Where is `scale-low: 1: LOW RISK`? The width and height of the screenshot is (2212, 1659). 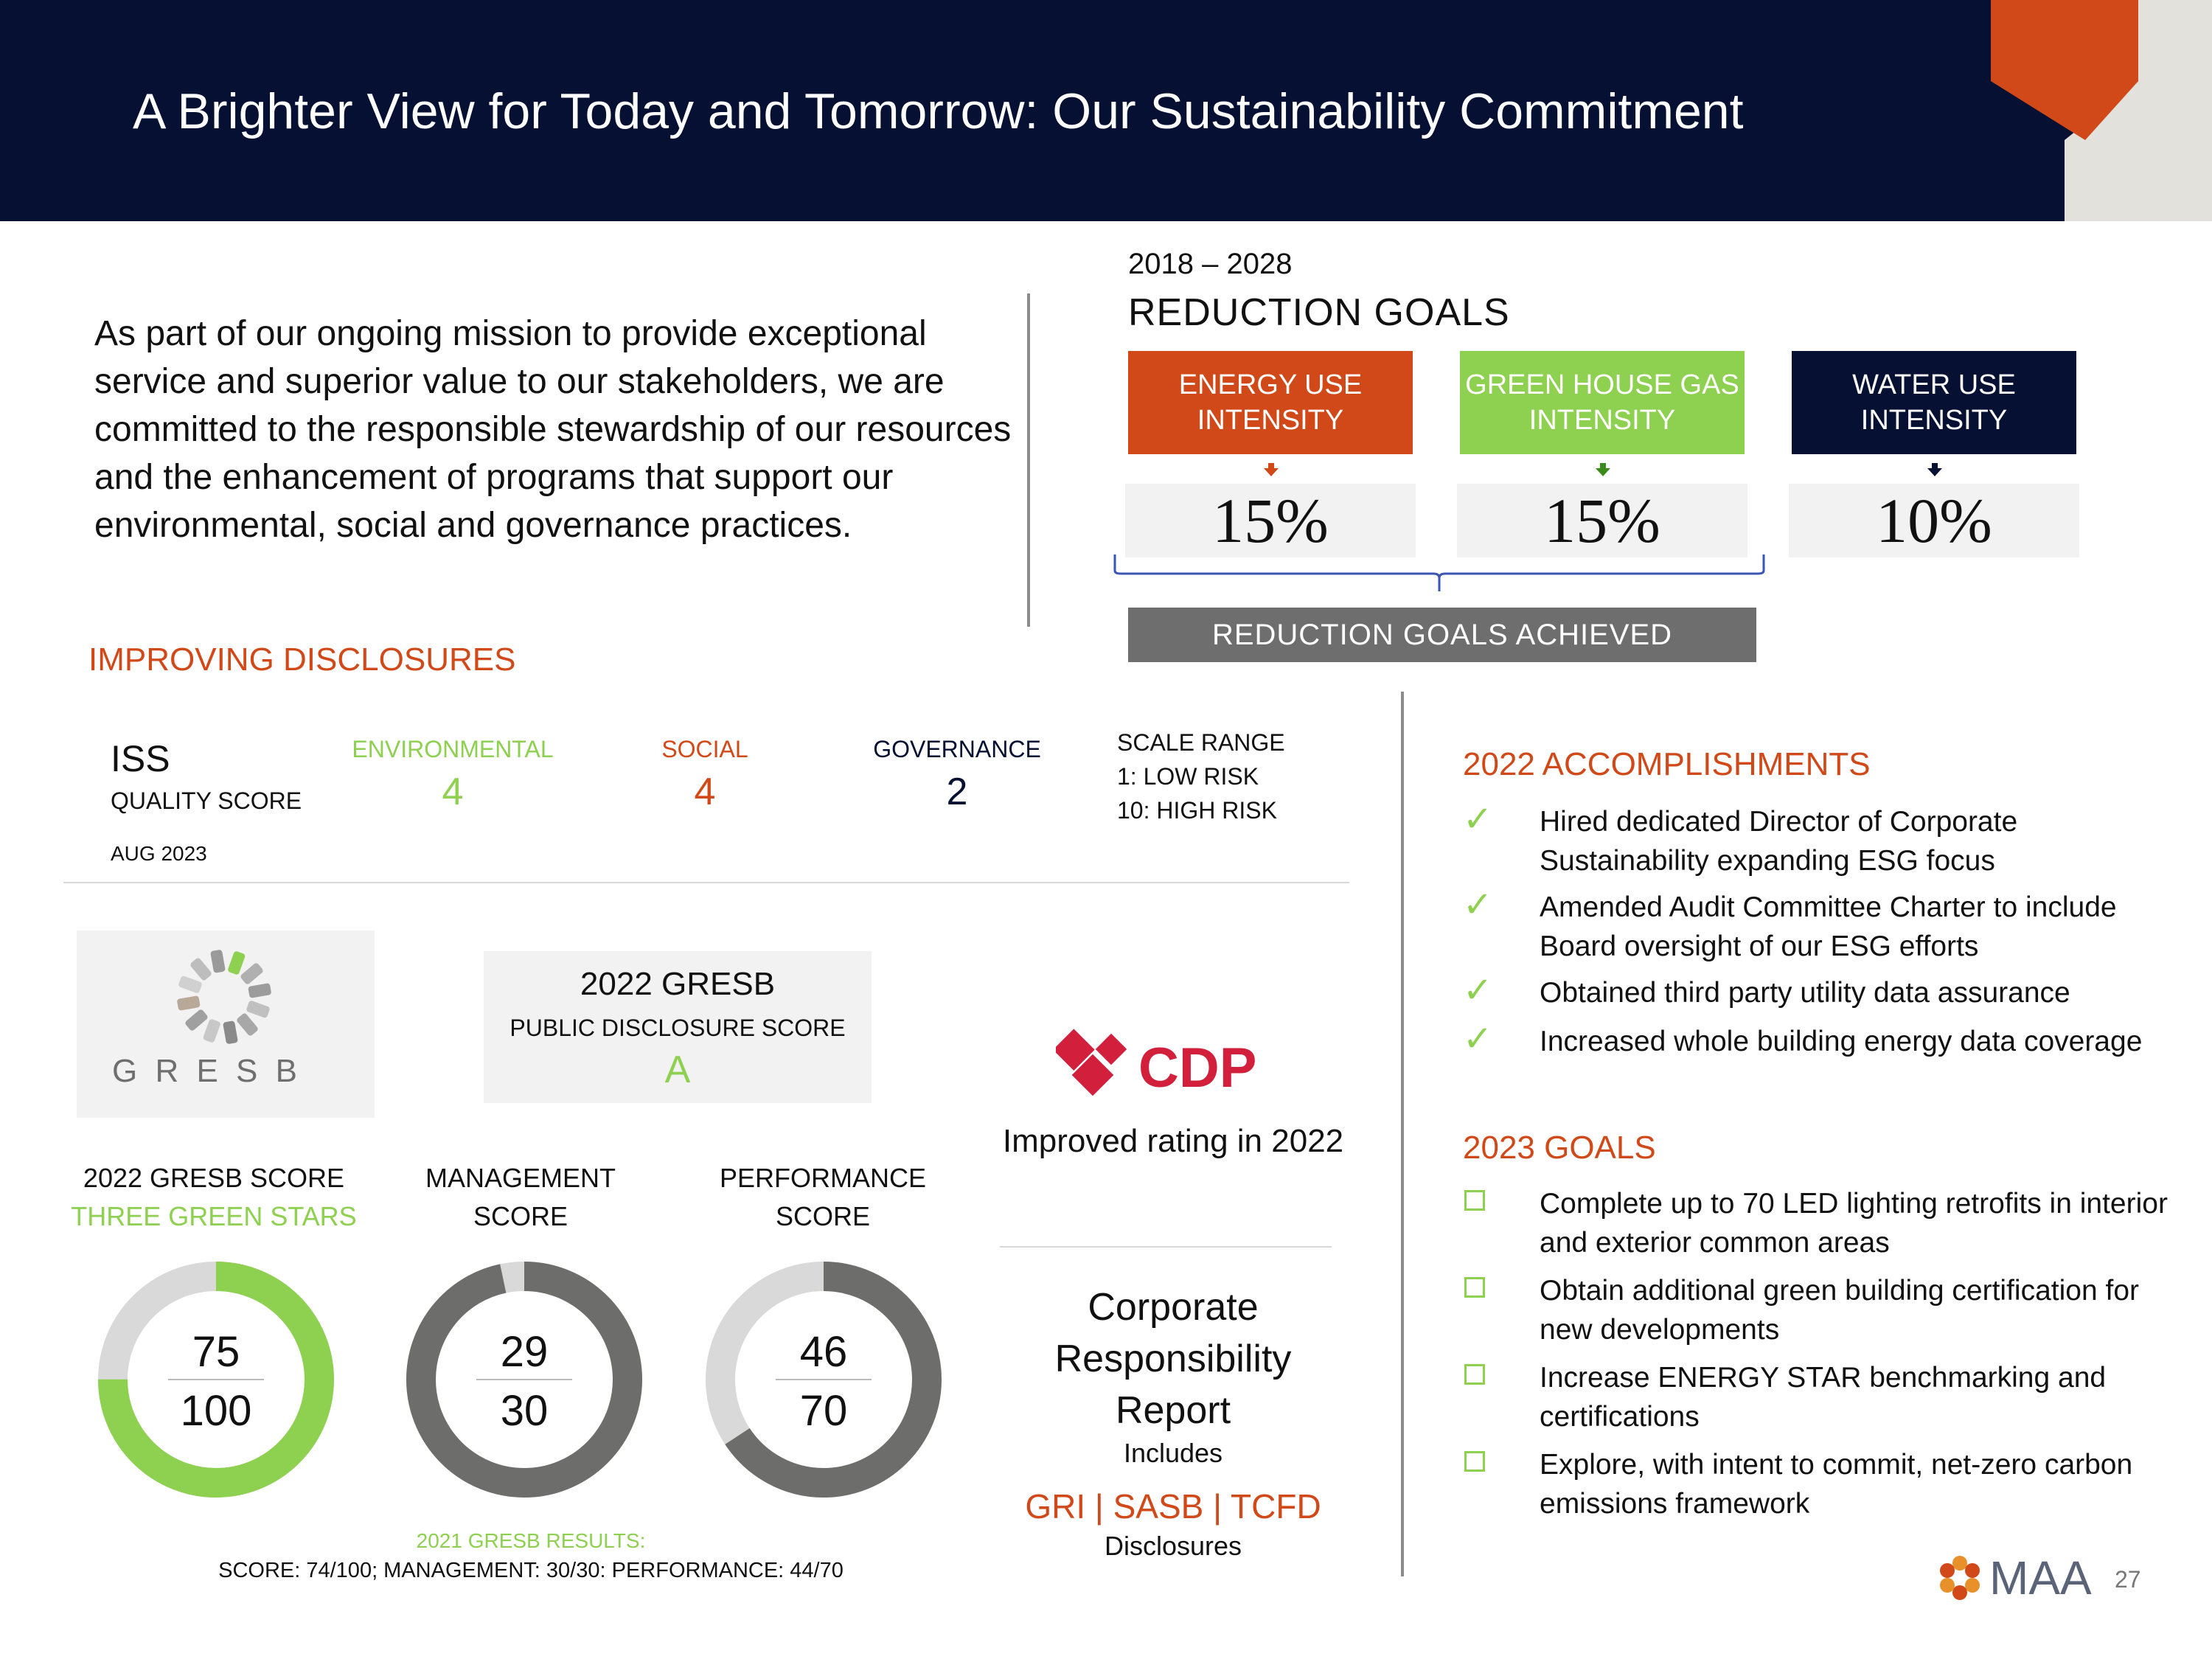 scale-low: 1: LOW RISK is located at coordinates (1188, 776).